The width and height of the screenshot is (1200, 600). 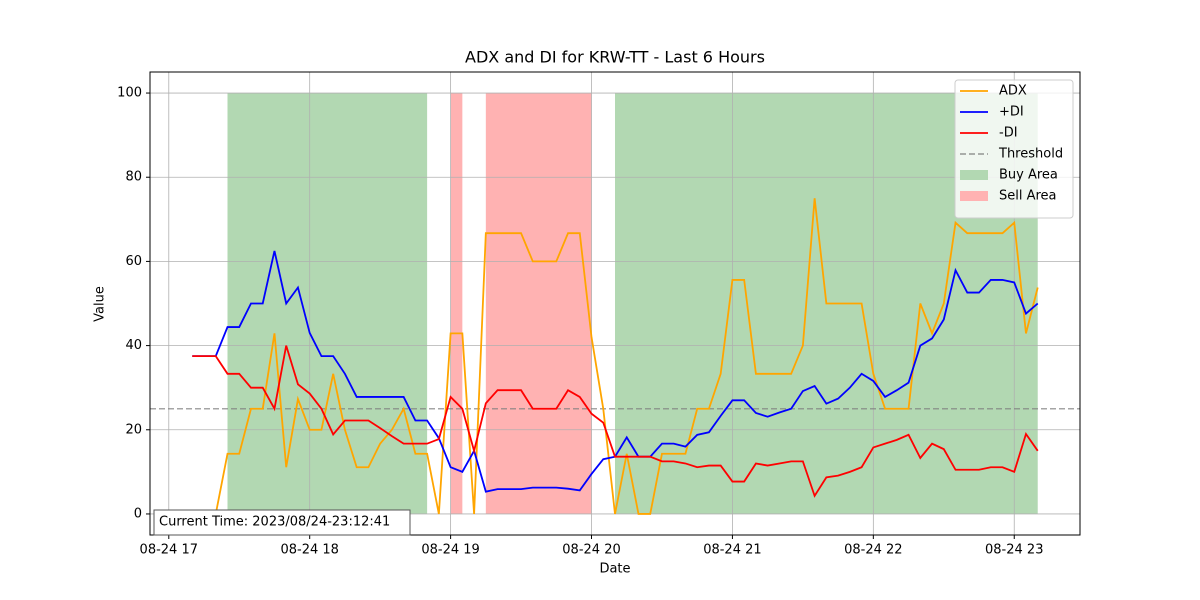 What do you see at coordinates (133, 429) in the screenshot?
I see `y-tick-label: 20` at bounding box center [133, 429].